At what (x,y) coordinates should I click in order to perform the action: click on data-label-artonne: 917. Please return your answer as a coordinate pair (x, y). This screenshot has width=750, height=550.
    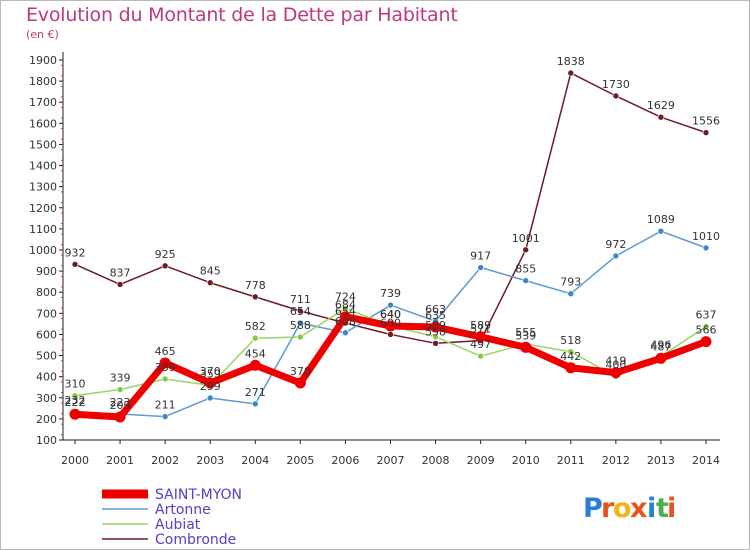
    Looking at the image, I should click on (480, 256).